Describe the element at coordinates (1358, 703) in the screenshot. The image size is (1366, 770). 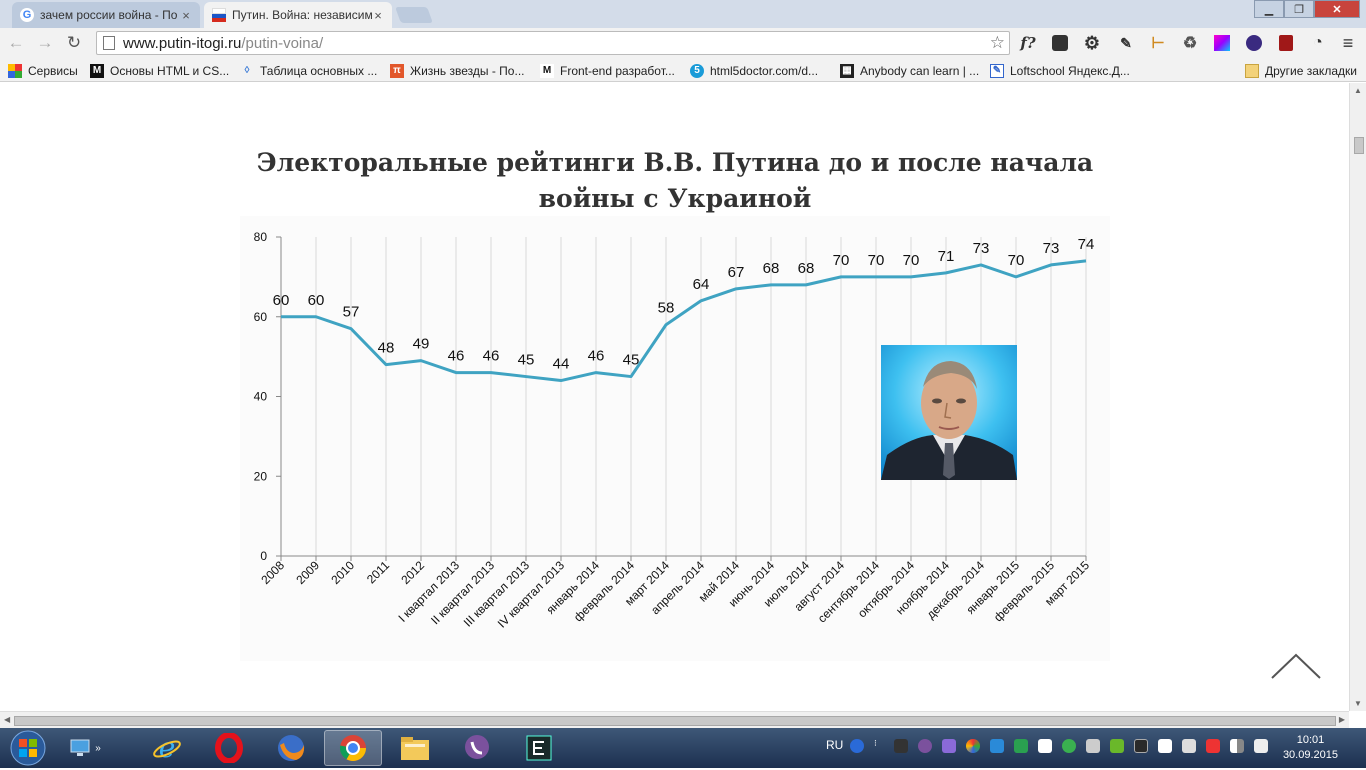
I see `scroll-down-arrow-icon: ▼` at that location.